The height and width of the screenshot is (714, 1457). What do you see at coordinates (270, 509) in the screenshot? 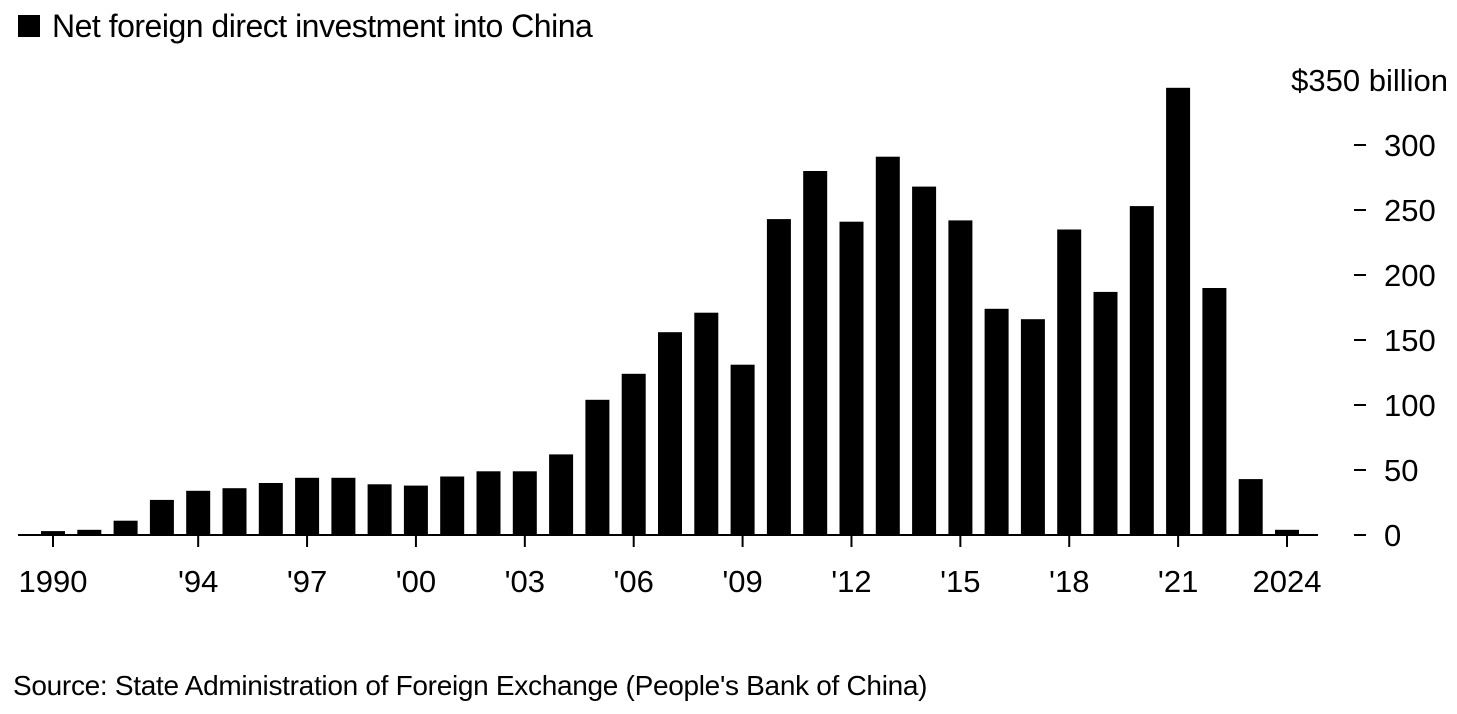
I see `bar-1996` at bounding box center [270, 509].